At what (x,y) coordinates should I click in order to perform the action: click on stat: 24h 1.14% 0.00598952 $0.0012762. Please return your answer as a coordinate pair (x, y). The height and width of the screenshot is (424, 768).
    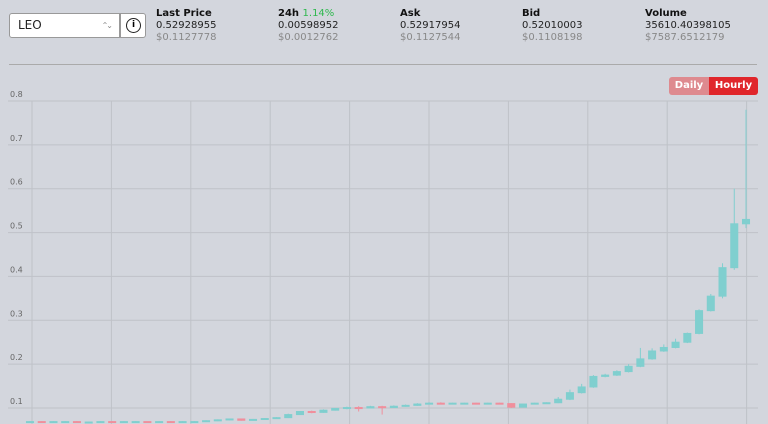
    Looking at the image, I should click on (308, 26).